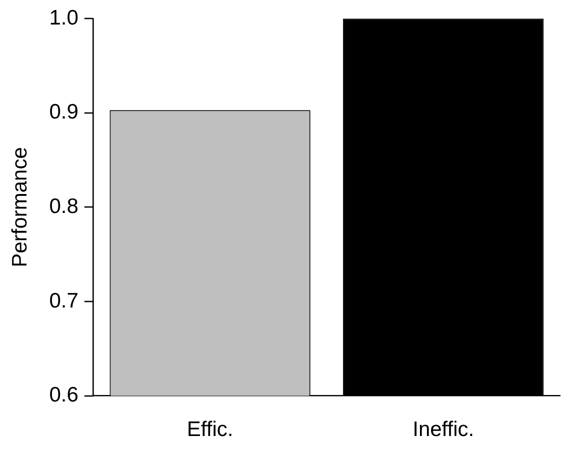 Image resolution: width=572 pixels, height=463 pixels. What do you see at coordinates (63, 206) in the screenshot?
I see `y-tick-label: 0.8` at bounding box center [63, 206].